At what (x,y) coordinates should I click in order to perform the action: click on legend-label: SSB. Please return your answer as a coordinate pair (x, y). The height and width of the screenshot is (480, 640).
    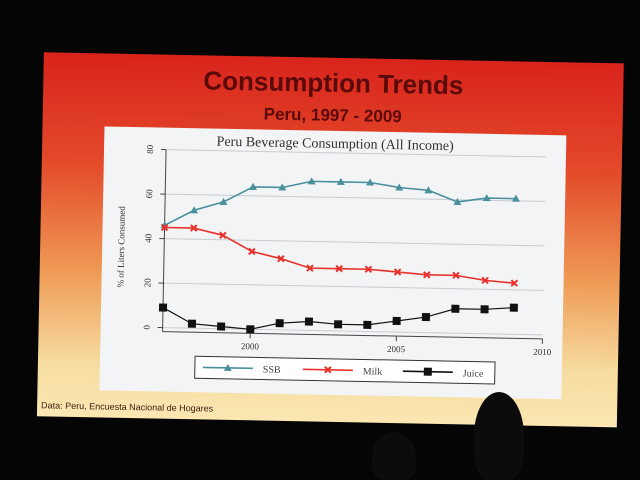
    Looking at the image, I should click on (272, 370).